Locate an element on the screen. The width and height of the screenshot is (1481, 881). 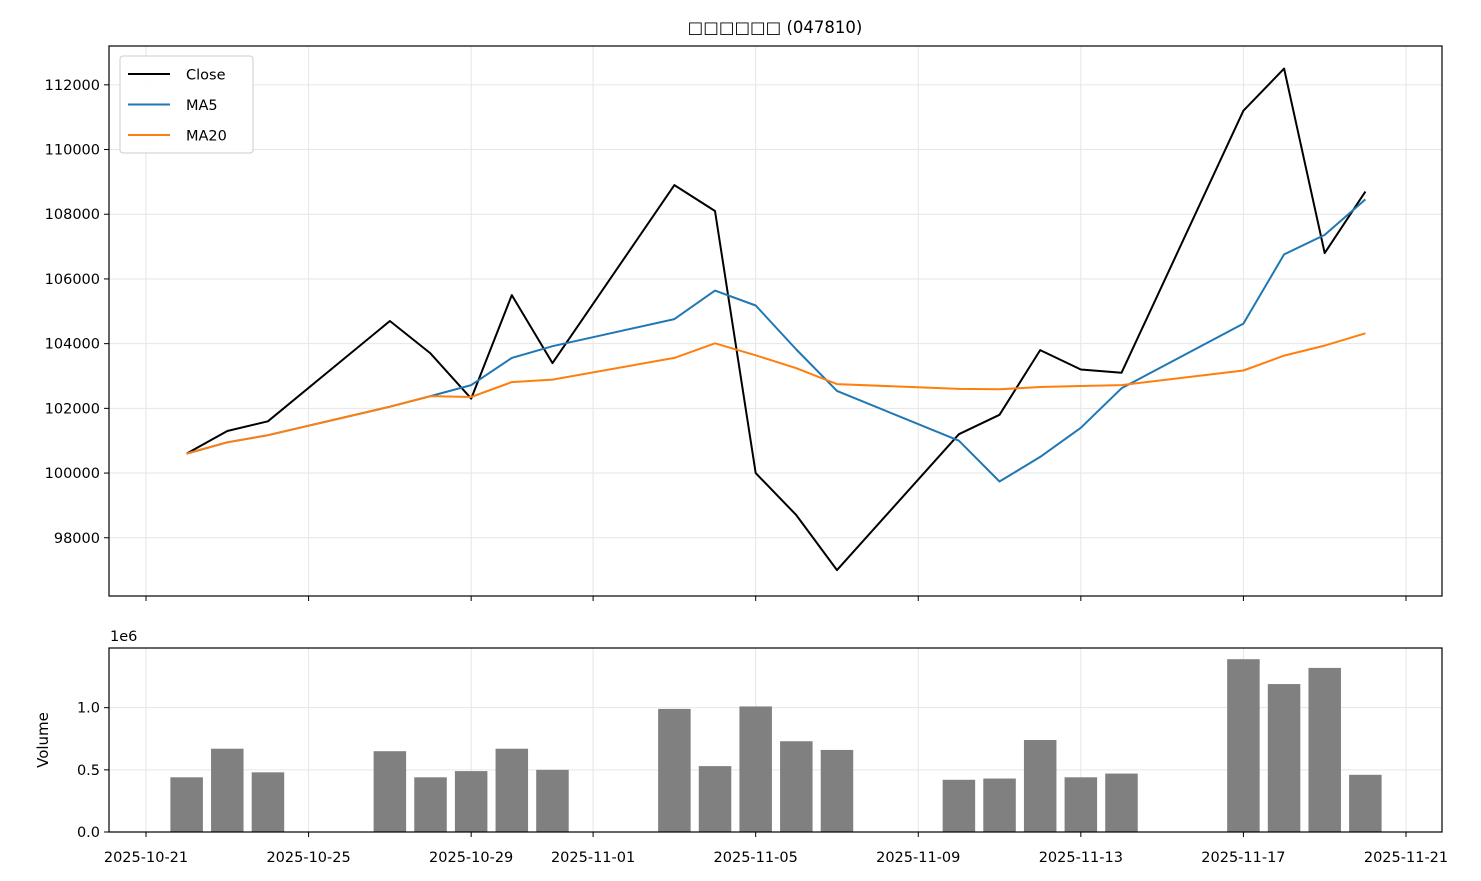
price-y-tick-label: 106000 is located at coordinates (72, 280).